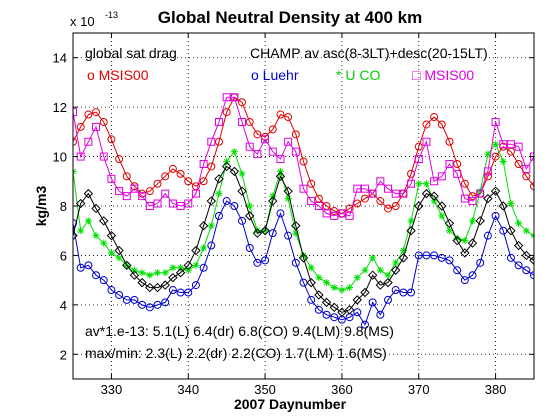 The width and height of the screenshot is (560, 420). What do you see at coordinates (369, 53) in the screenshot?
I see `header-right-label: CHAMP av asc(8-3LT)+desc(20-15LT)` at bounding box center [369, 53].